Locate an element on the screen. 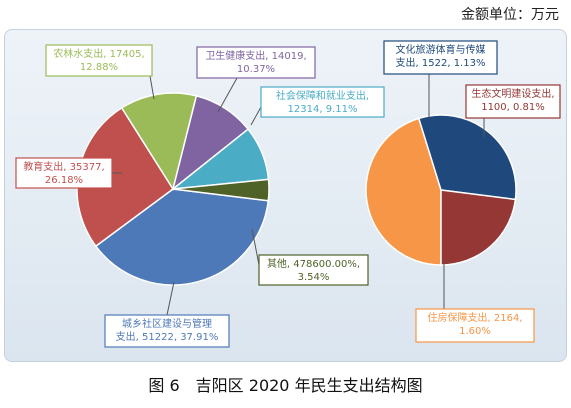 Image resolution: width=571 pixels, height=408 pixels. callout-label-8-line-1: 生态文明建设支出, is located at coordinates (512, 93).